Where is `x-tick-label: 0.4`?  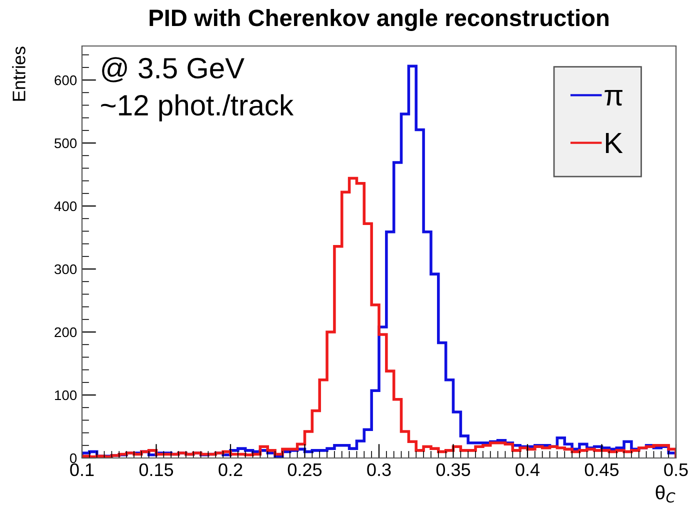 x-tick-label: 0.4 is located at coordinates (528, 469).